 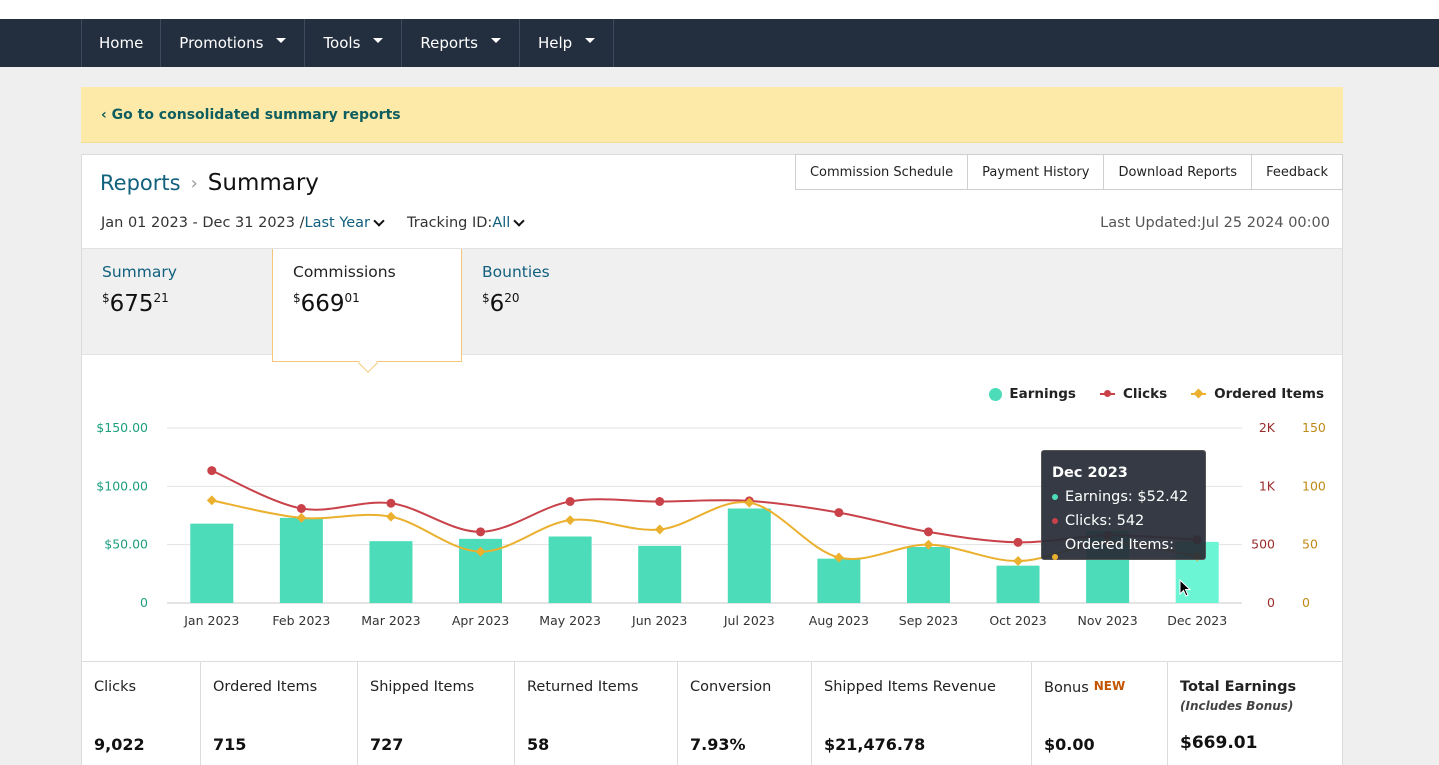 I want to click on breadcrumb-reports-link: Reports, so click(x=140, y=183).